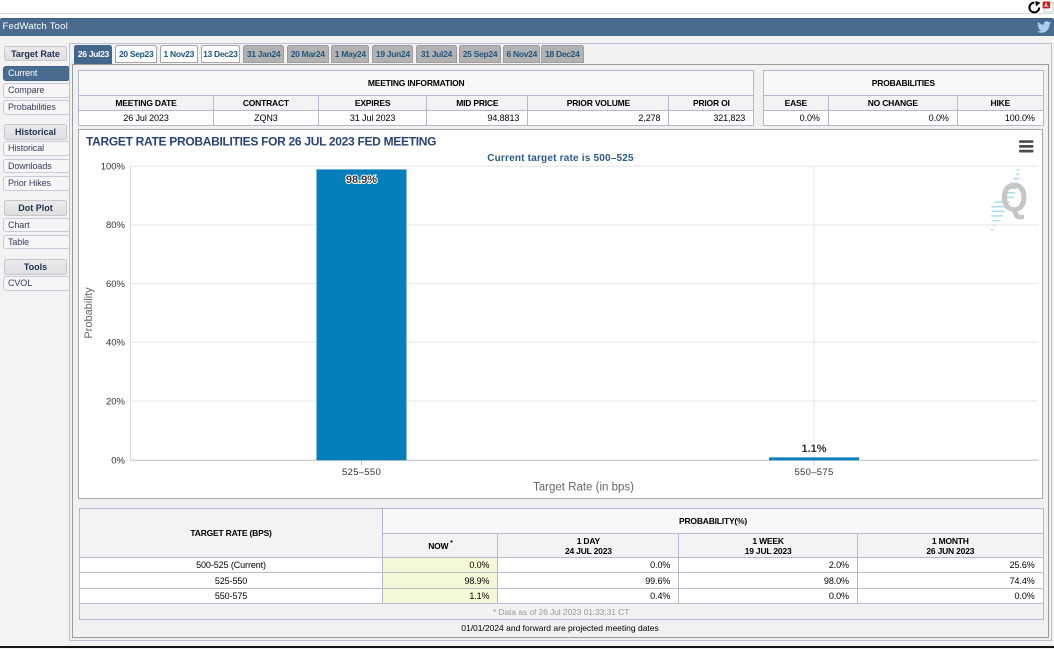  I want to click on svg-text: 100%, so click(112, 167).